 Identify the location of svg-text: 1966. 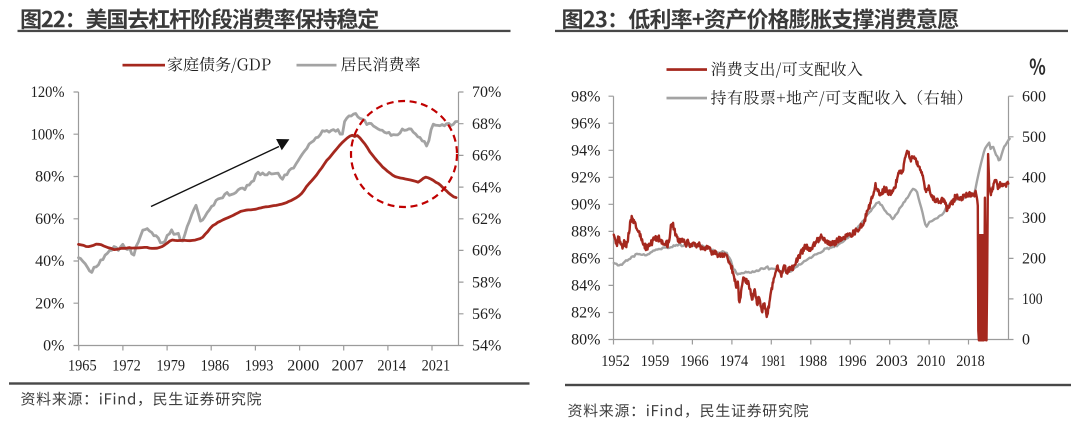
(694, 361).